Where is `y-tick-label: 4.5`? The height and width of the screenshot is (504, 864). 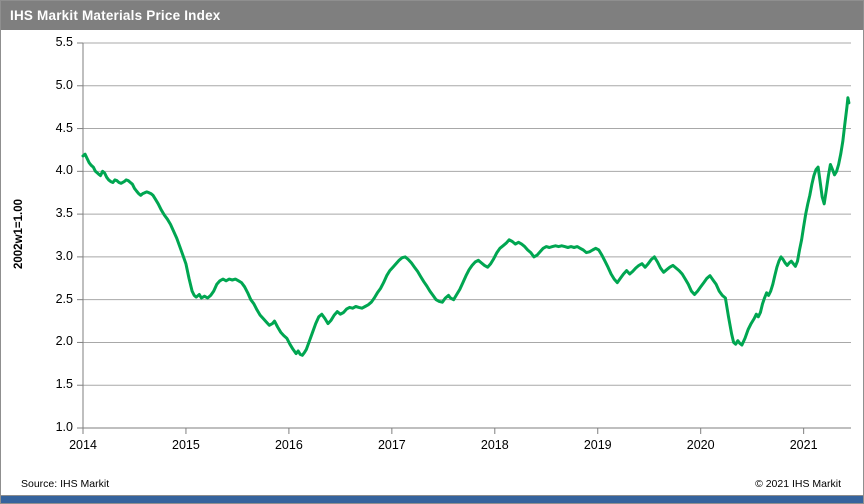 y-tick-label: 4.5 is located at coordinates (64, 127).